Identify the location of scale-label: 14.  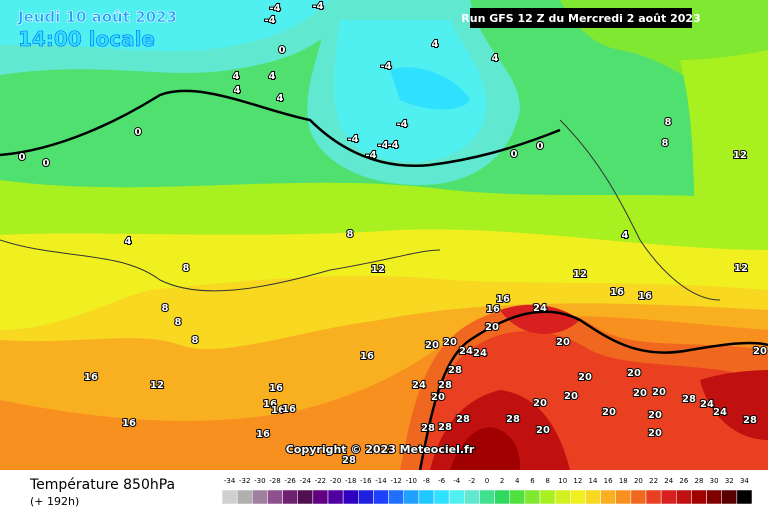
(593, 481).